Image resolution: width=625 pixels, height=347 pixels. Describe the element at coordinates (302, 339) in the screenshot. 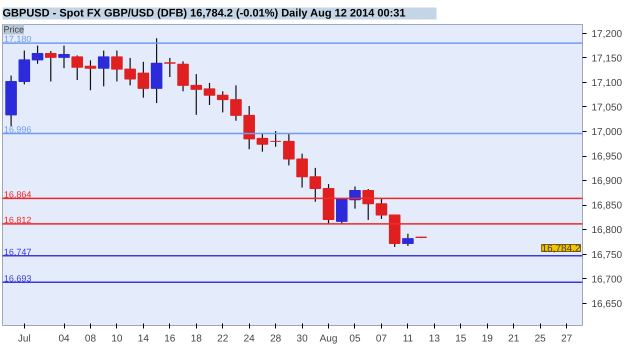

I see `x-tick-label: 30` at that location.